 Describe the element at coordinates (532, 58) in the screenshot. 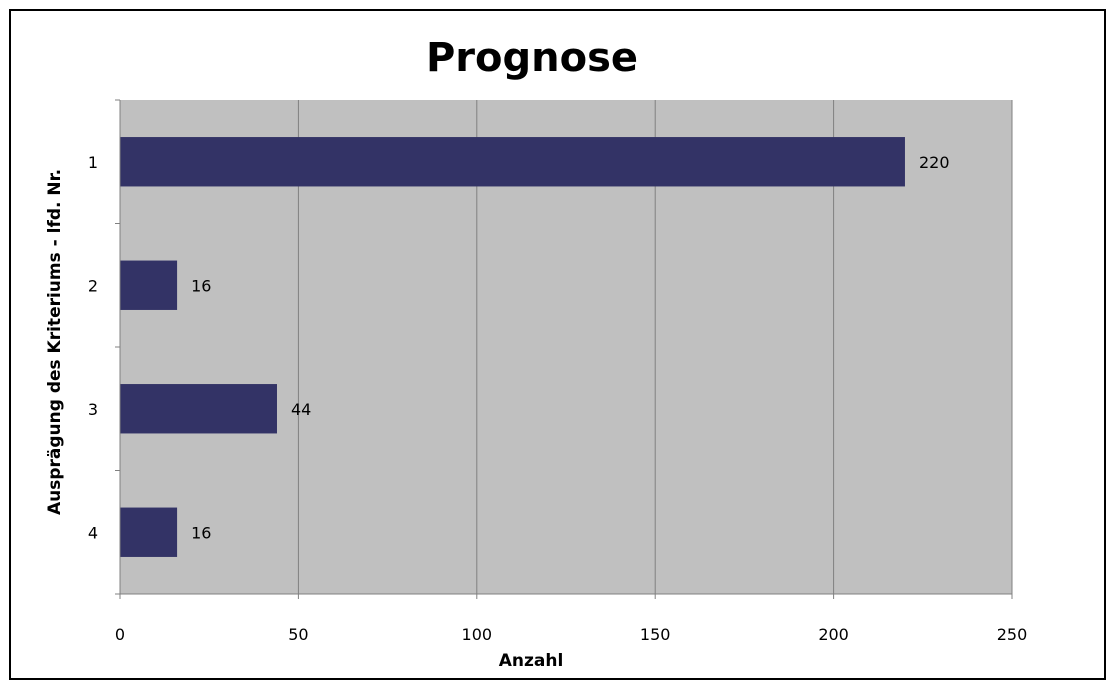

I see `chart-title: Prognose` at that location.